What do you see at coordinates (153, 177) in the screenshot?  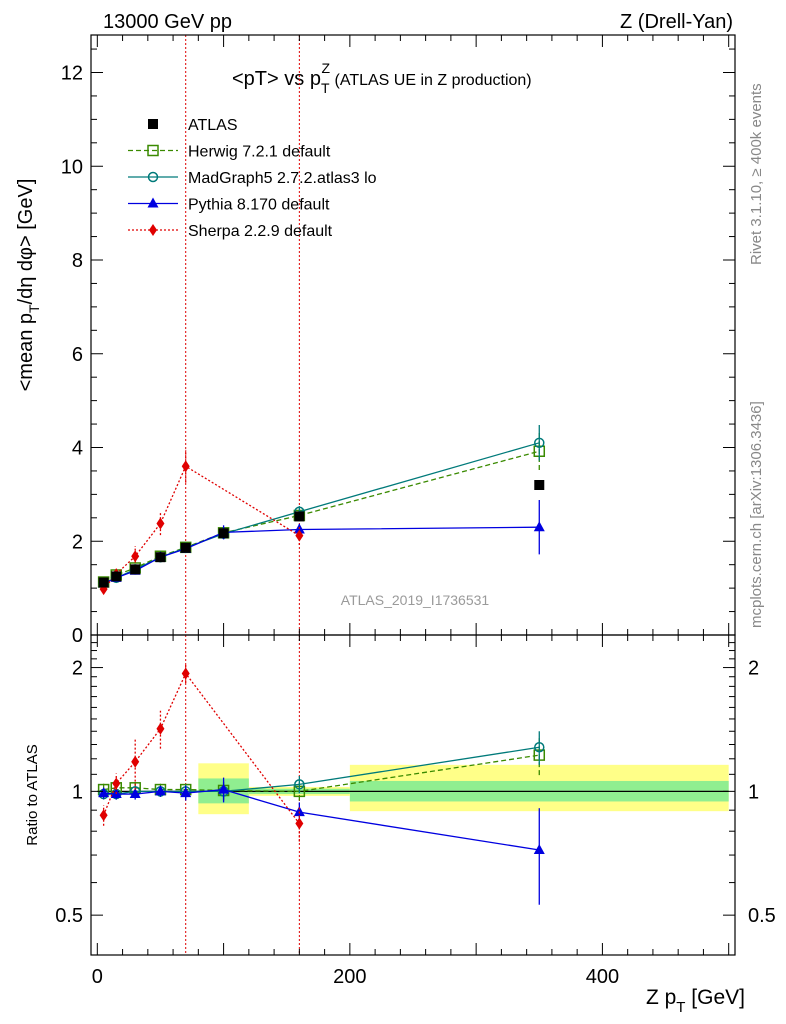 I see `legend-madgraph5-2-7-2-atlas3-lo-marker` at bounding box center [153, 177].